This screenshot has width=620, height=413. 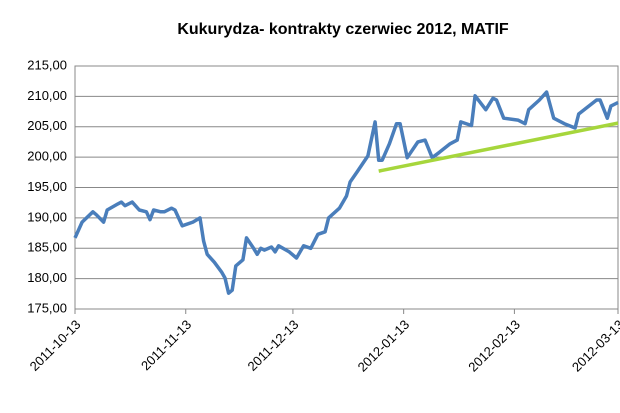 I want to click on y-tick-label: 215,00, so click(x=47, y=64).